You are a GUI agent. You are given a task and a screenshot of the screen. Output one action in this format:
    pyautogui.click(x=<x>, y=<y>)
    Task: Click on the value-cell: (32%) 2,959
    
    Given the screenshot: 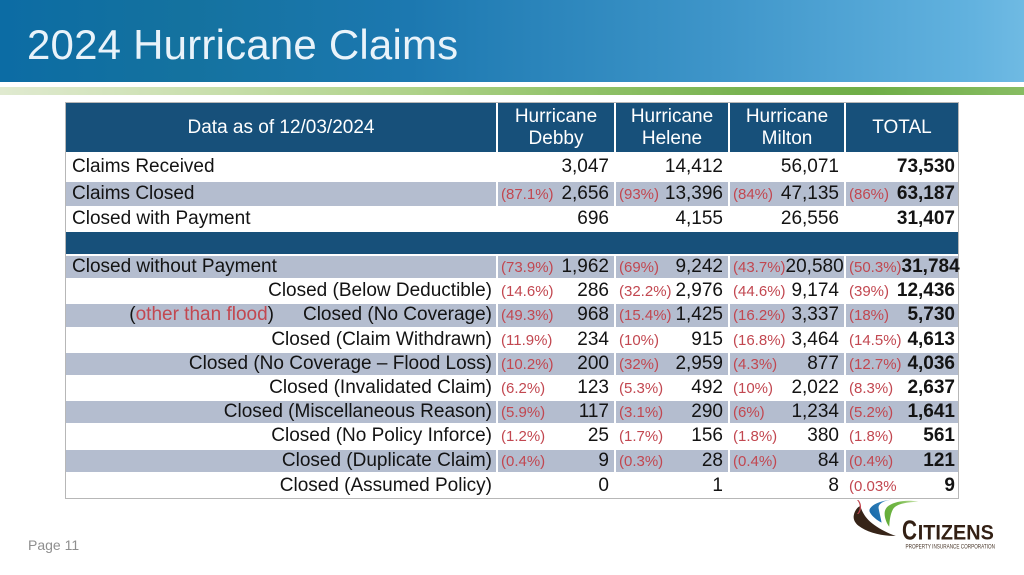 What is the action you would take?
    pyautogui.click(x=673, y=364)
    